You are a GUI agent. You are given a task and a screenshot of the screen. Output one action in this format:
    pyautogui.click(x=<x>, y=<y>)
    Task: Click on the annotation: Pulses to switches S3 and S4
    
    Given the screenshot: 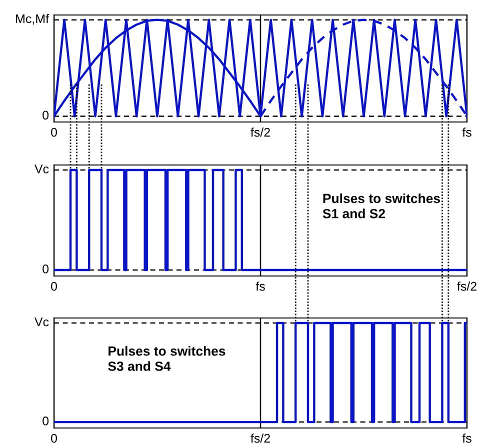 What is the action you would take?
    pyautogui.click(x=167, y=358)
    